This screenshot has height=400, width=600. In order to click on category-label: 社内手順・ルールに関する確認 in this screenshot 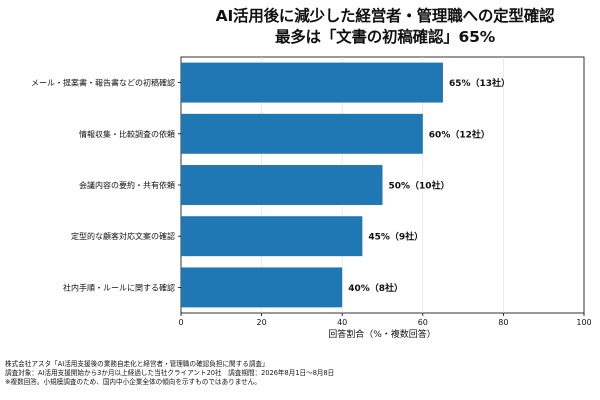, I will do `click(119, 287)`.